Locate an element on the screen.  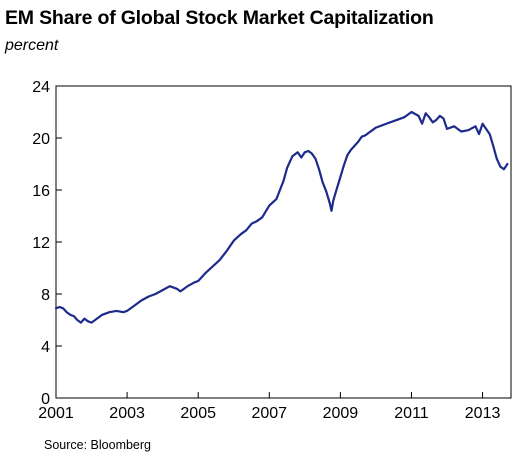
x-tick-label: 2011 is located at coordinates (411, 413).